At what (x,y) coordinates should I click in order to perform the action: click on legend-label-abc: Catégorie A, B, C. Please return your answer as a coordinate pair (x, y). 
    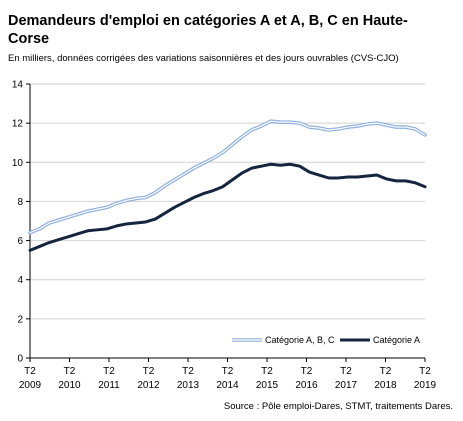
    Looking at the image, I should click on (300, 340).